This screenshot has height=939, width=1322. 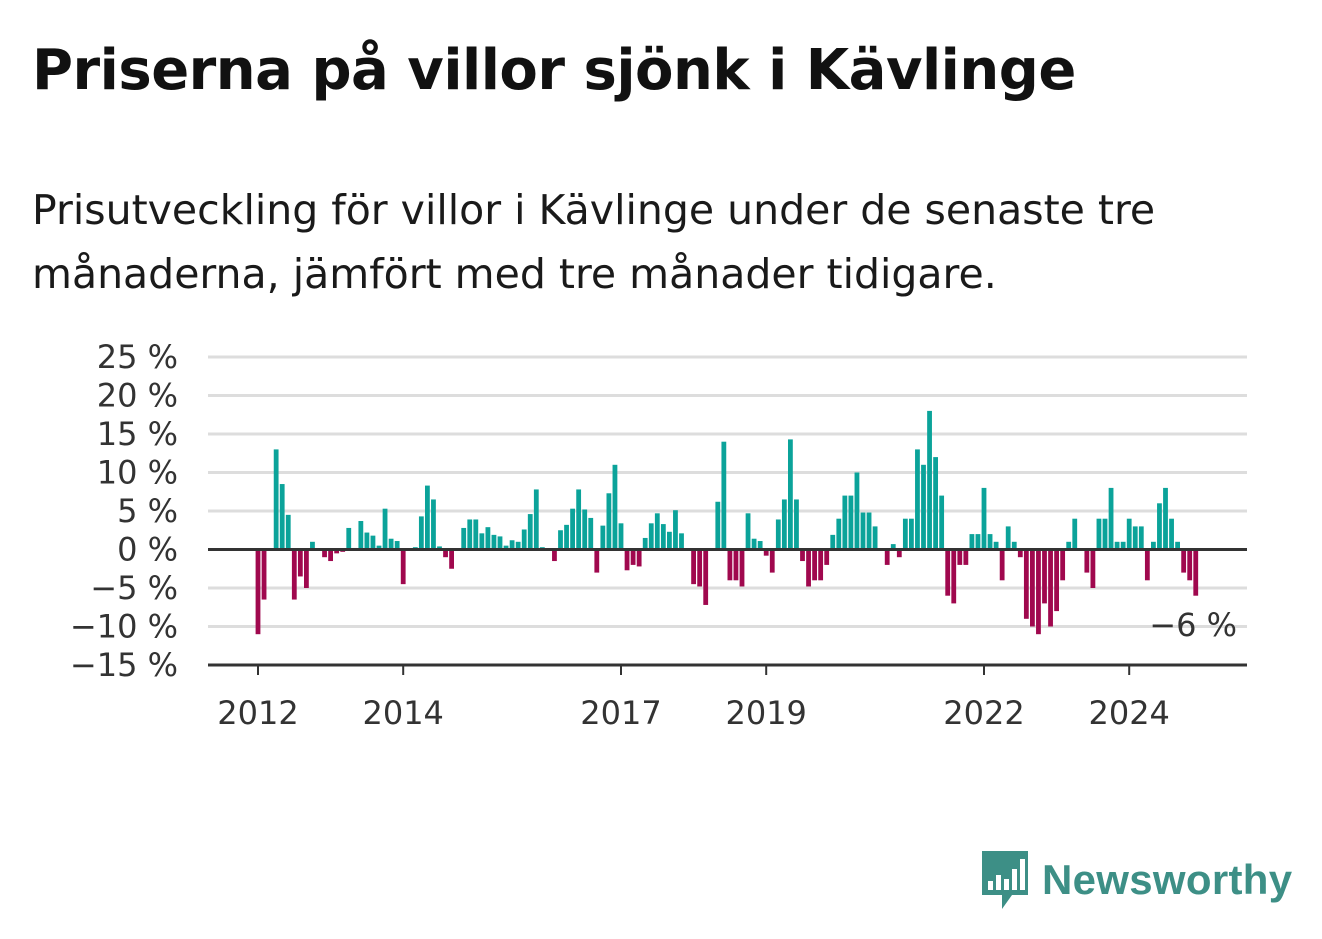 I want to click on x-tick-label: 2017, so click(x=620, y=713).